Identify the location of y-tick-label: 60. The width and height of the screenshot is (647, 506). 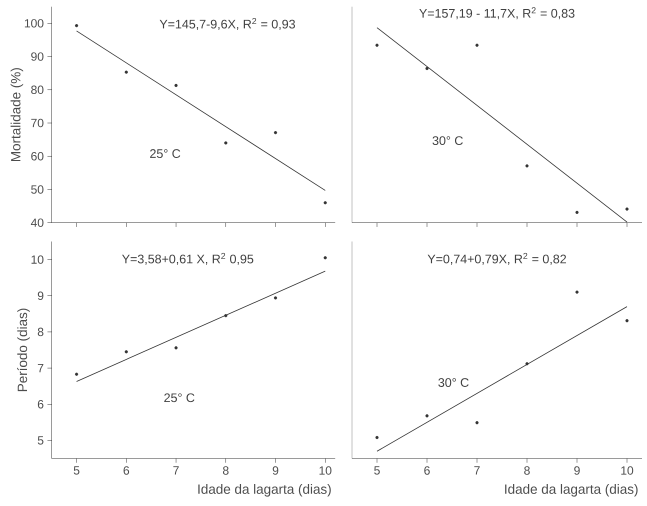
(37, 156).